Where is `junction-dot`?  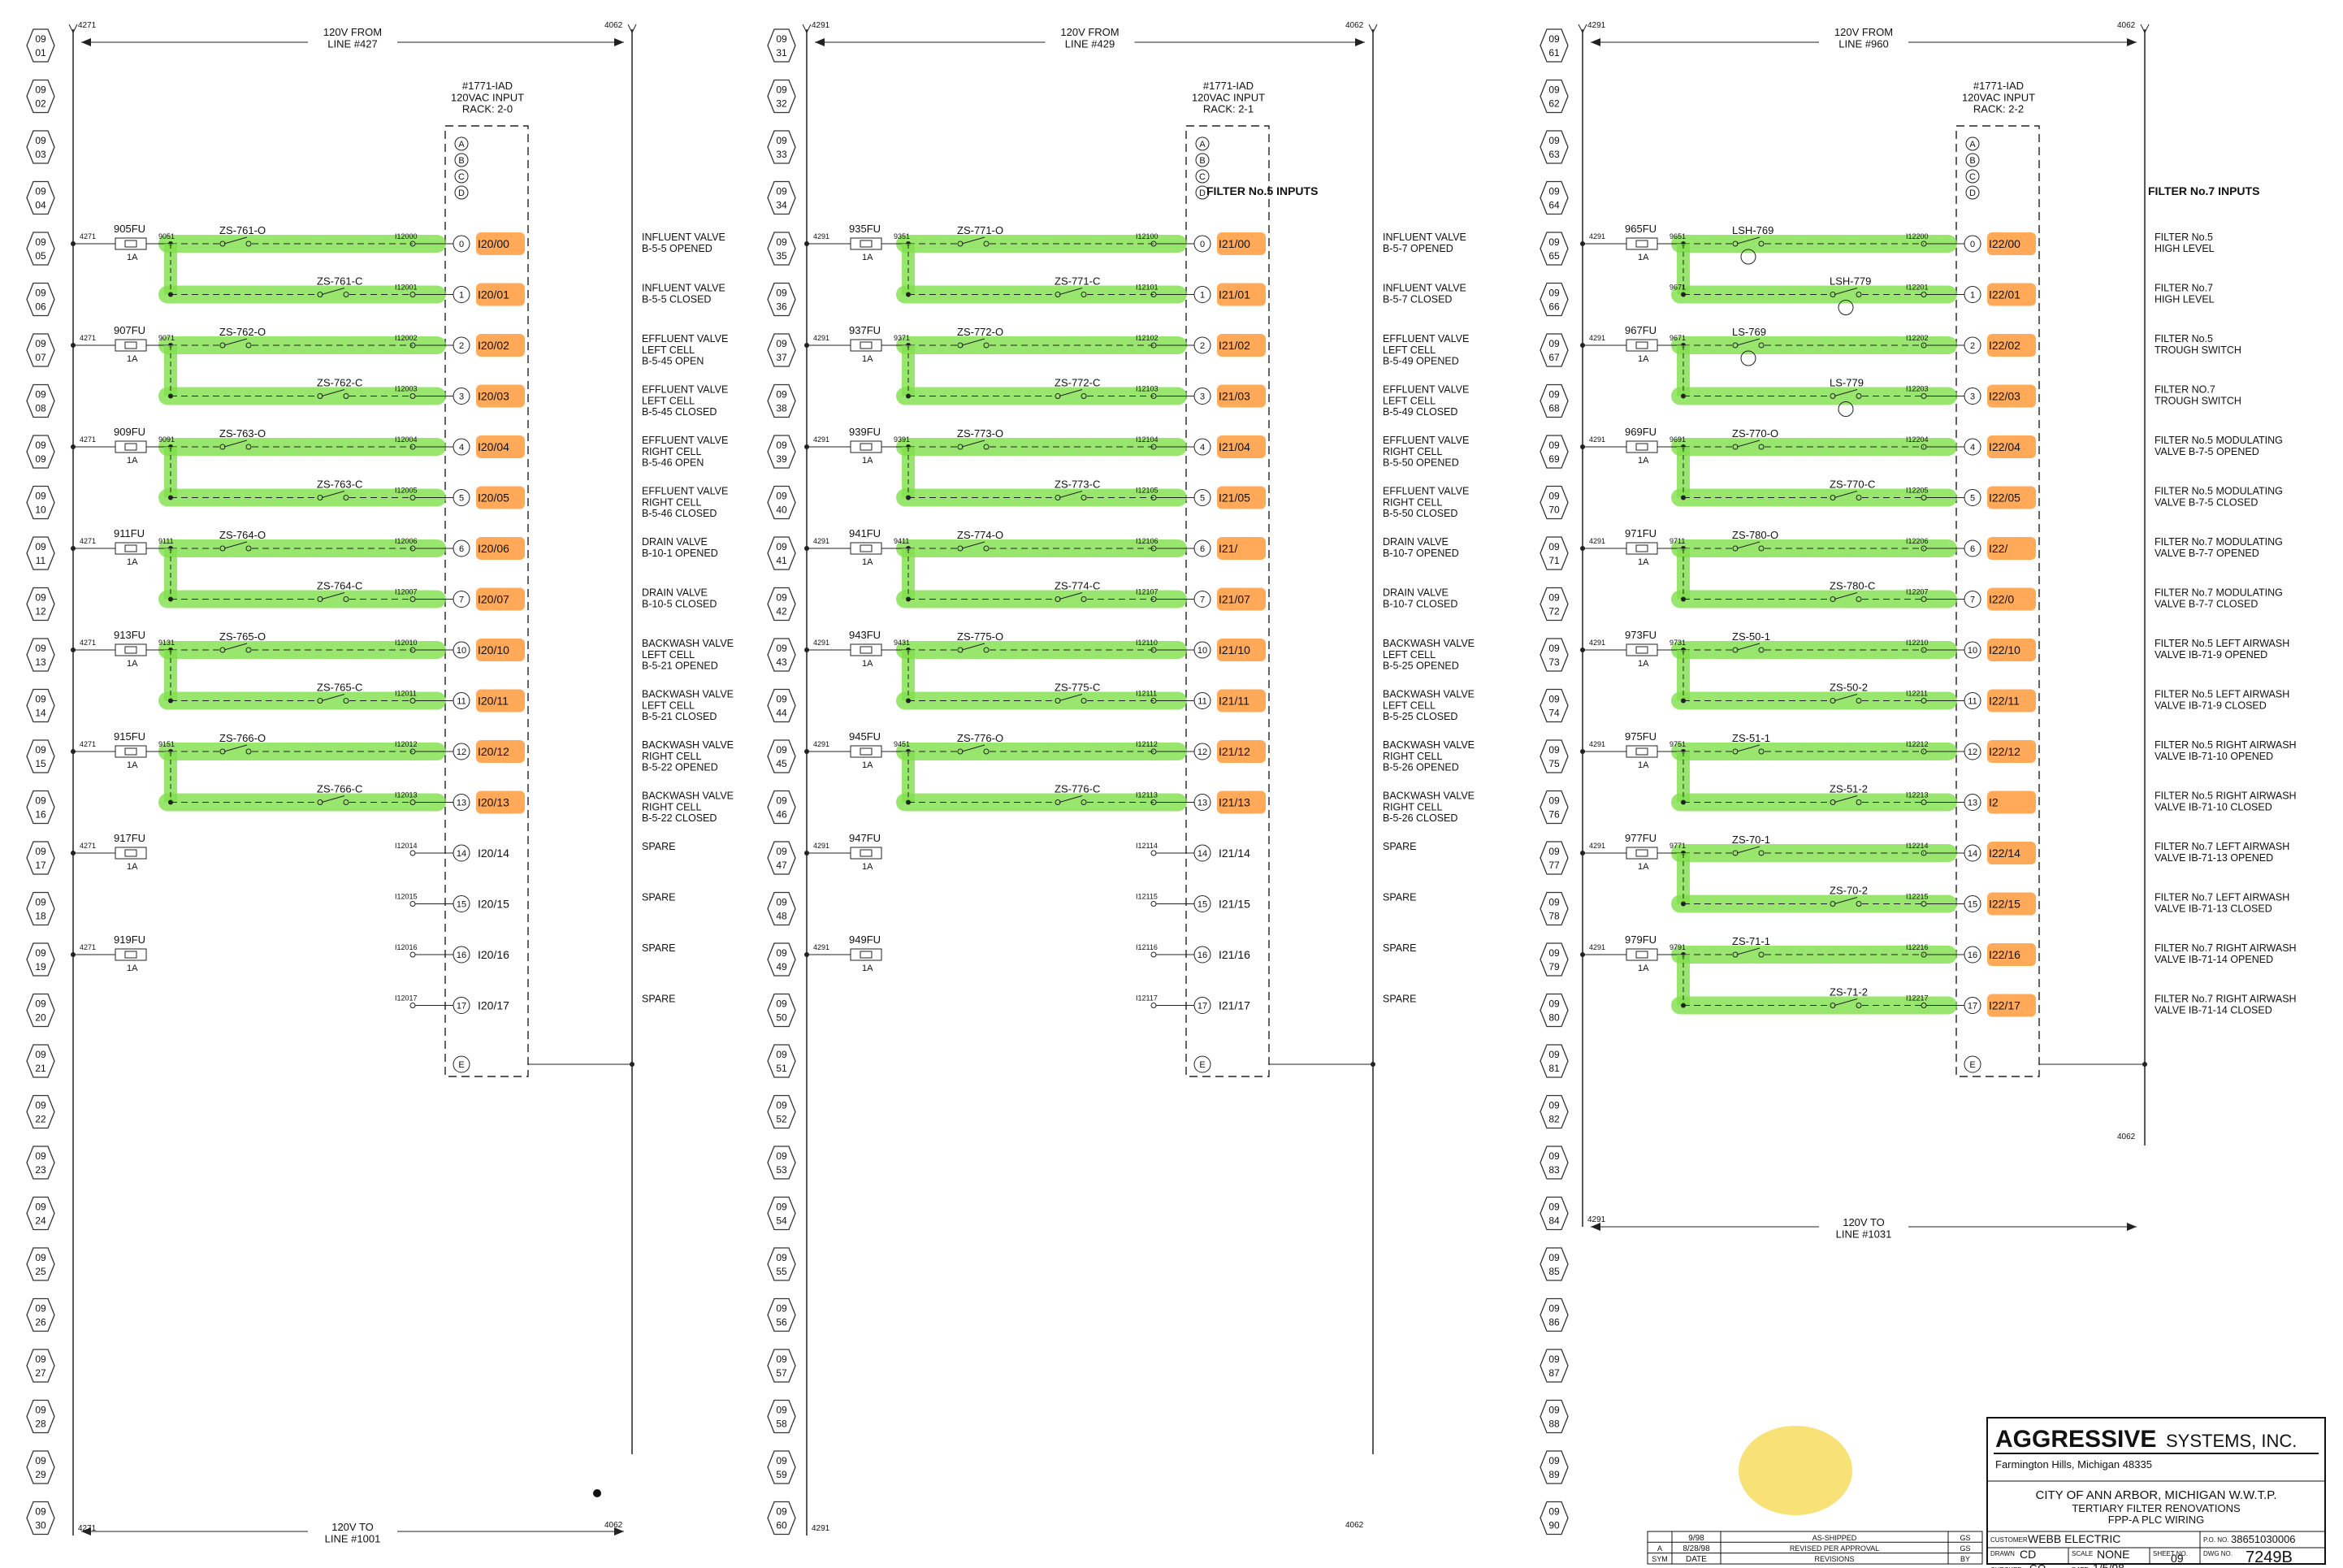 junction-dot is located at coordinates (1582, 243).